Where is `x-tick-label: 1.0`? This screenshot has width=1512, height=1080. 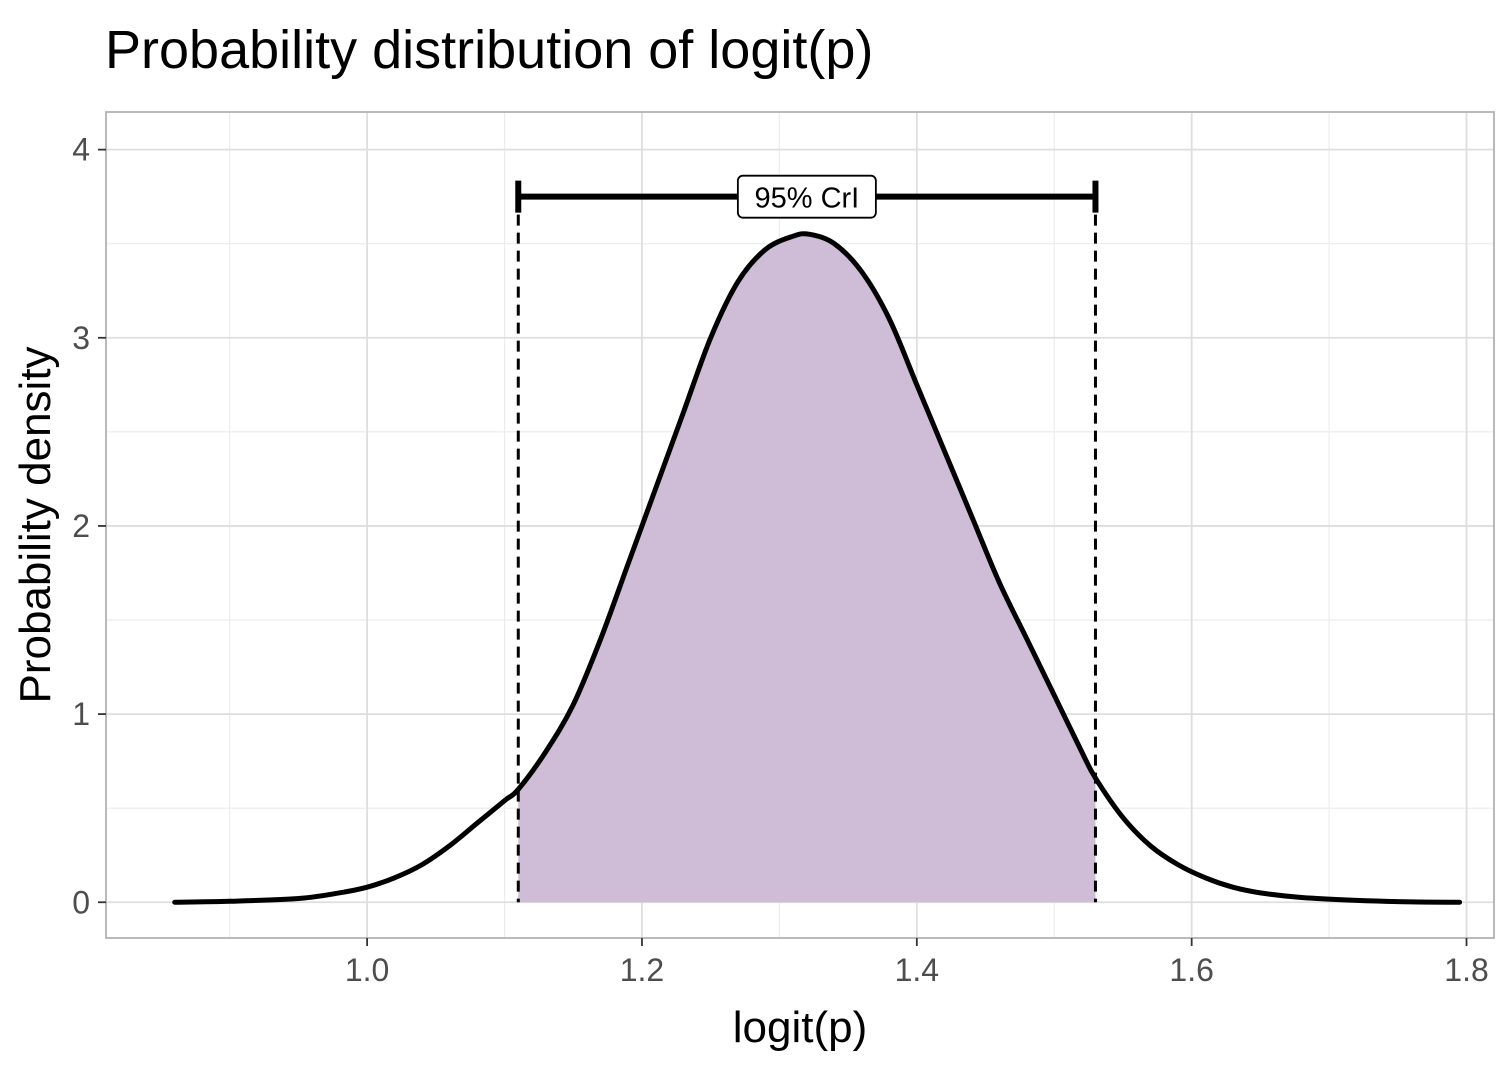
x-tick-label: 1.0 is located at coordinates (367, 970).